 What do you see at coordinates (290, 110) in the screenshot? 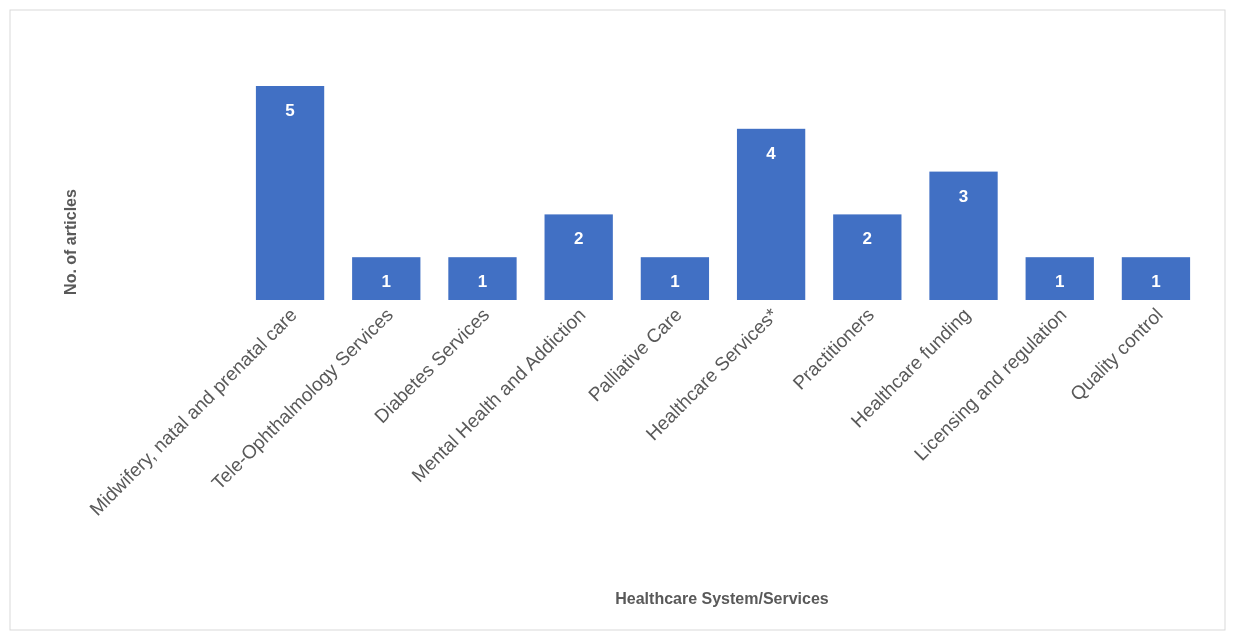
I see `data-label: 5` at bounding box center [290, 110].